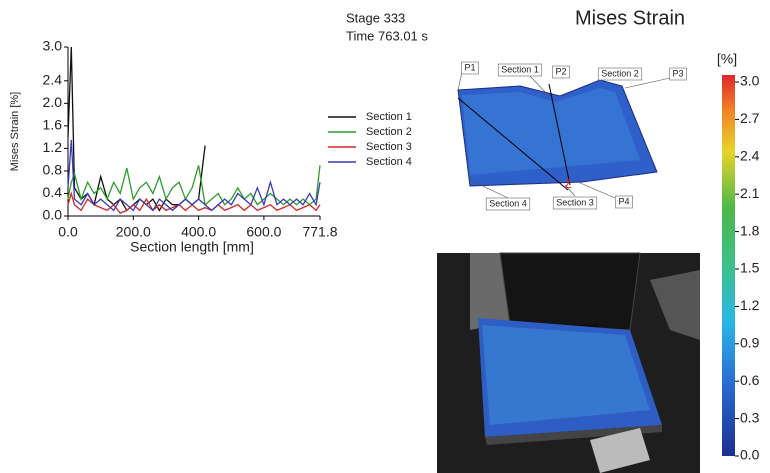 The image size is (770, 473). I want to click on colorbar-label: 0.6, so click(750, 380).